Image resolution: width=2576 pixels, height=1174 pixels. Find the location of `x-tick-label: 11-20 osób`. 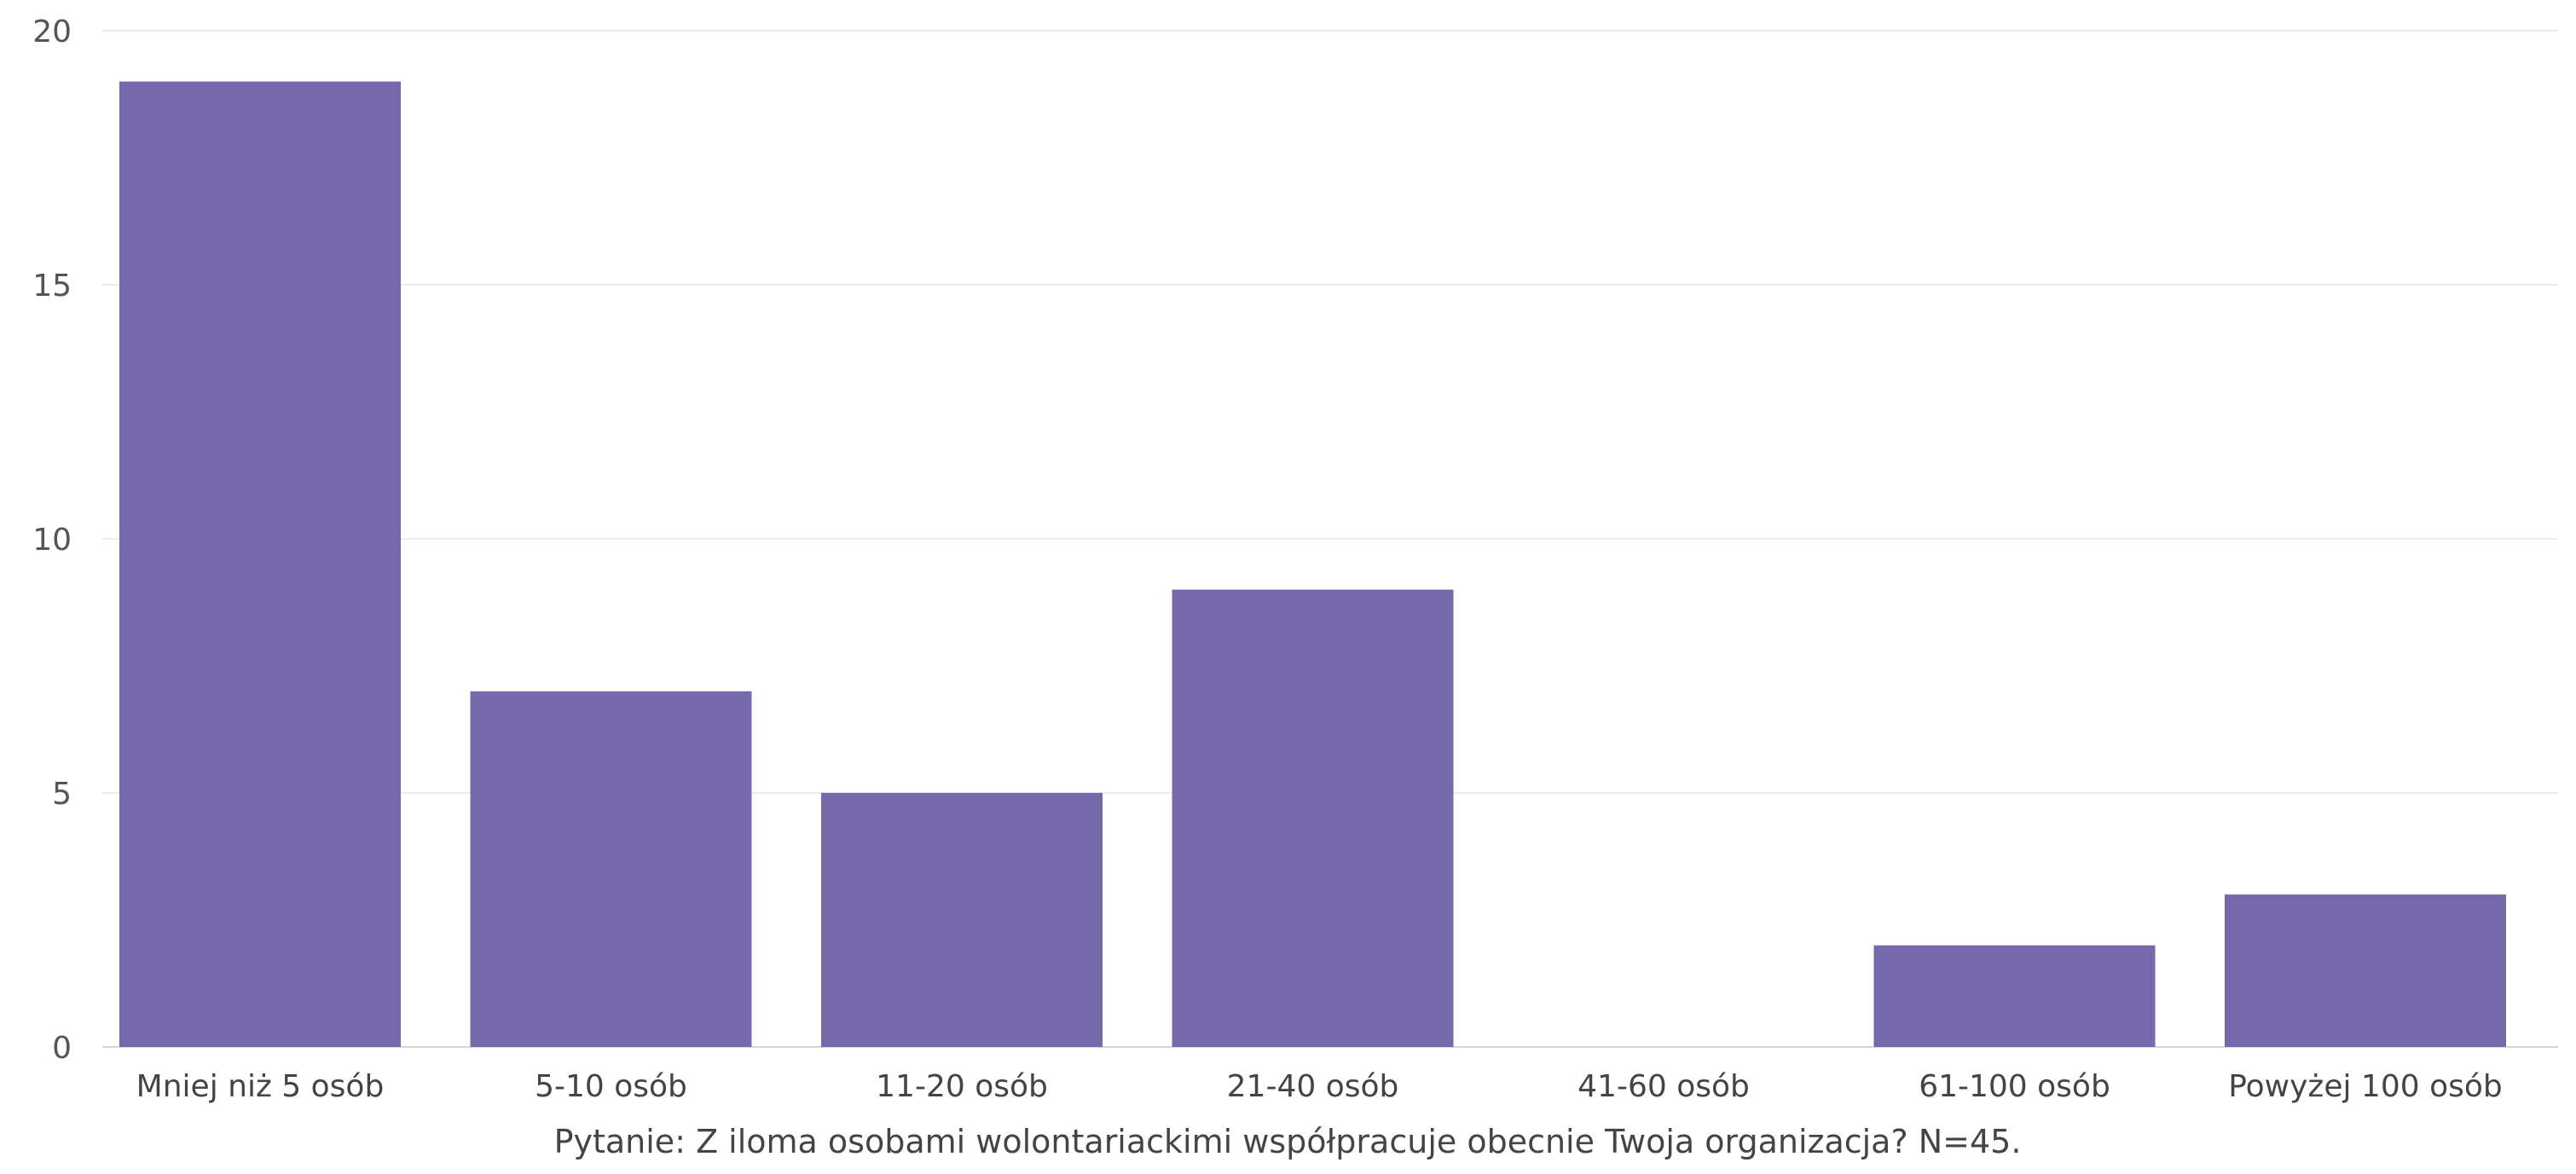

x-tick-label: 11-20 osób is located at coordinates (962, 1086).